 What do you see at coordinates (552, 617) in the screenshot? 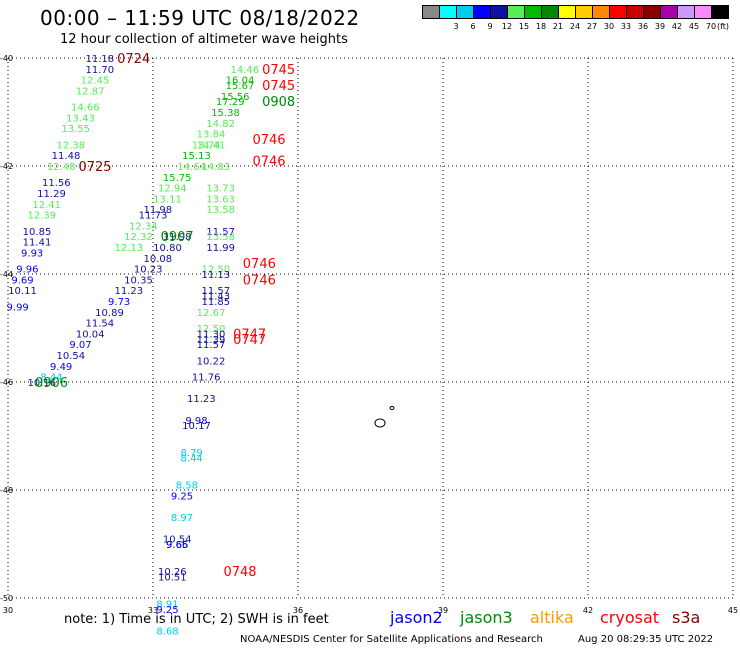
I see `satellite-name: altika` at bounding box center [552, 617].